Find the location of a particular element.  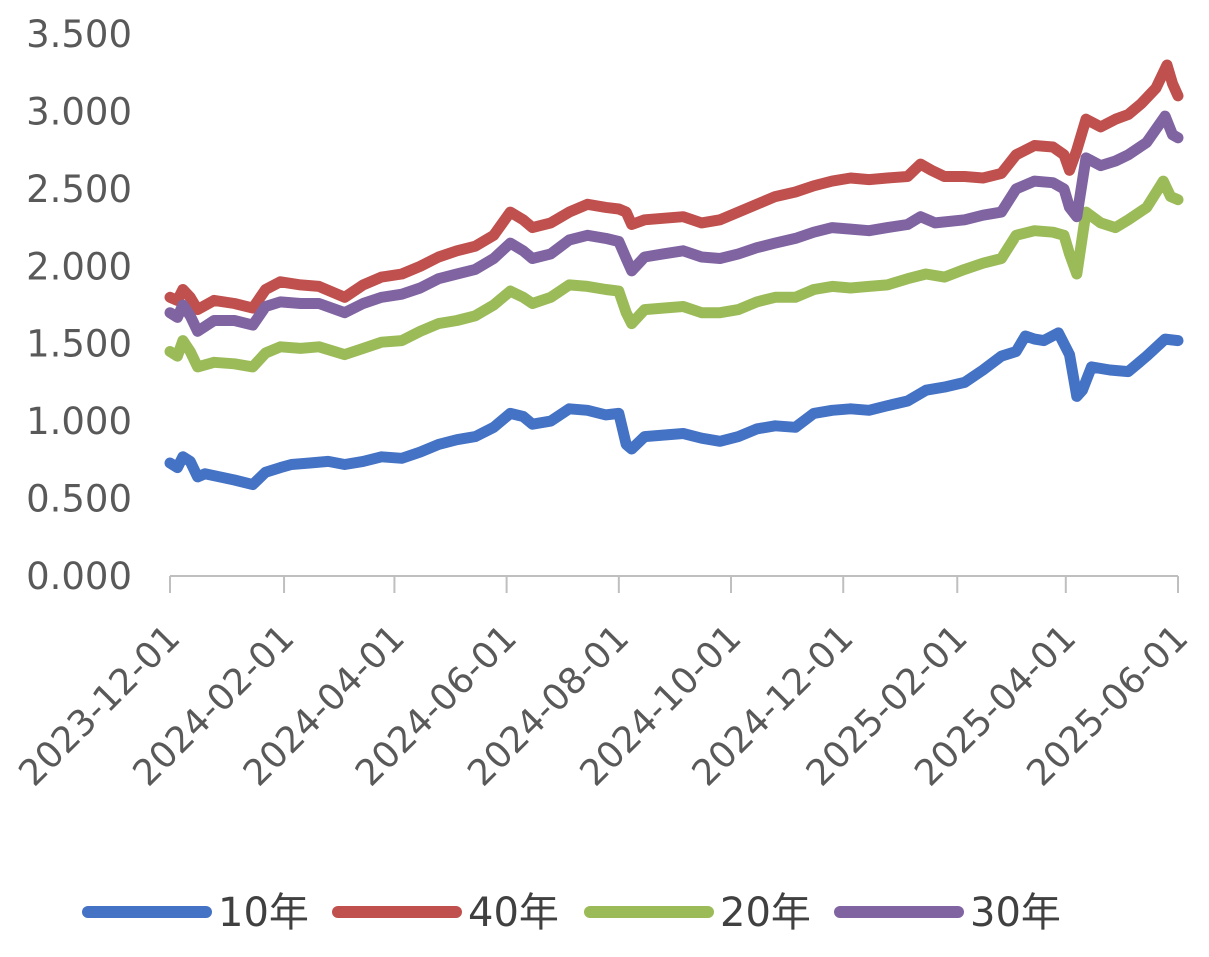

y-tick-label: 1.000 is located at coordinates (79, 421).